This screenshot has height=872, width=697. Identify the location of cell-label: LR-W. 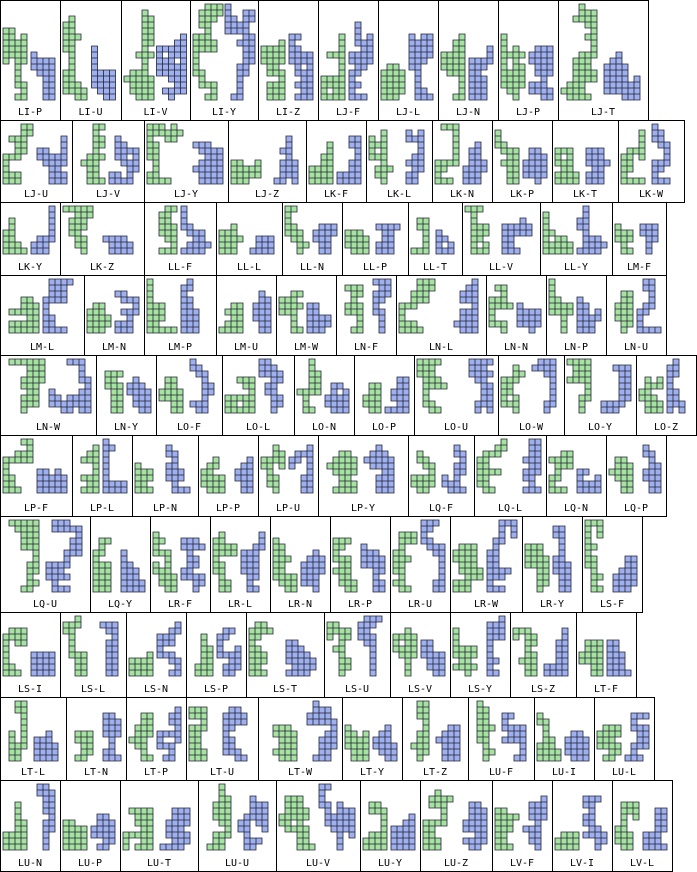
(486, 604).